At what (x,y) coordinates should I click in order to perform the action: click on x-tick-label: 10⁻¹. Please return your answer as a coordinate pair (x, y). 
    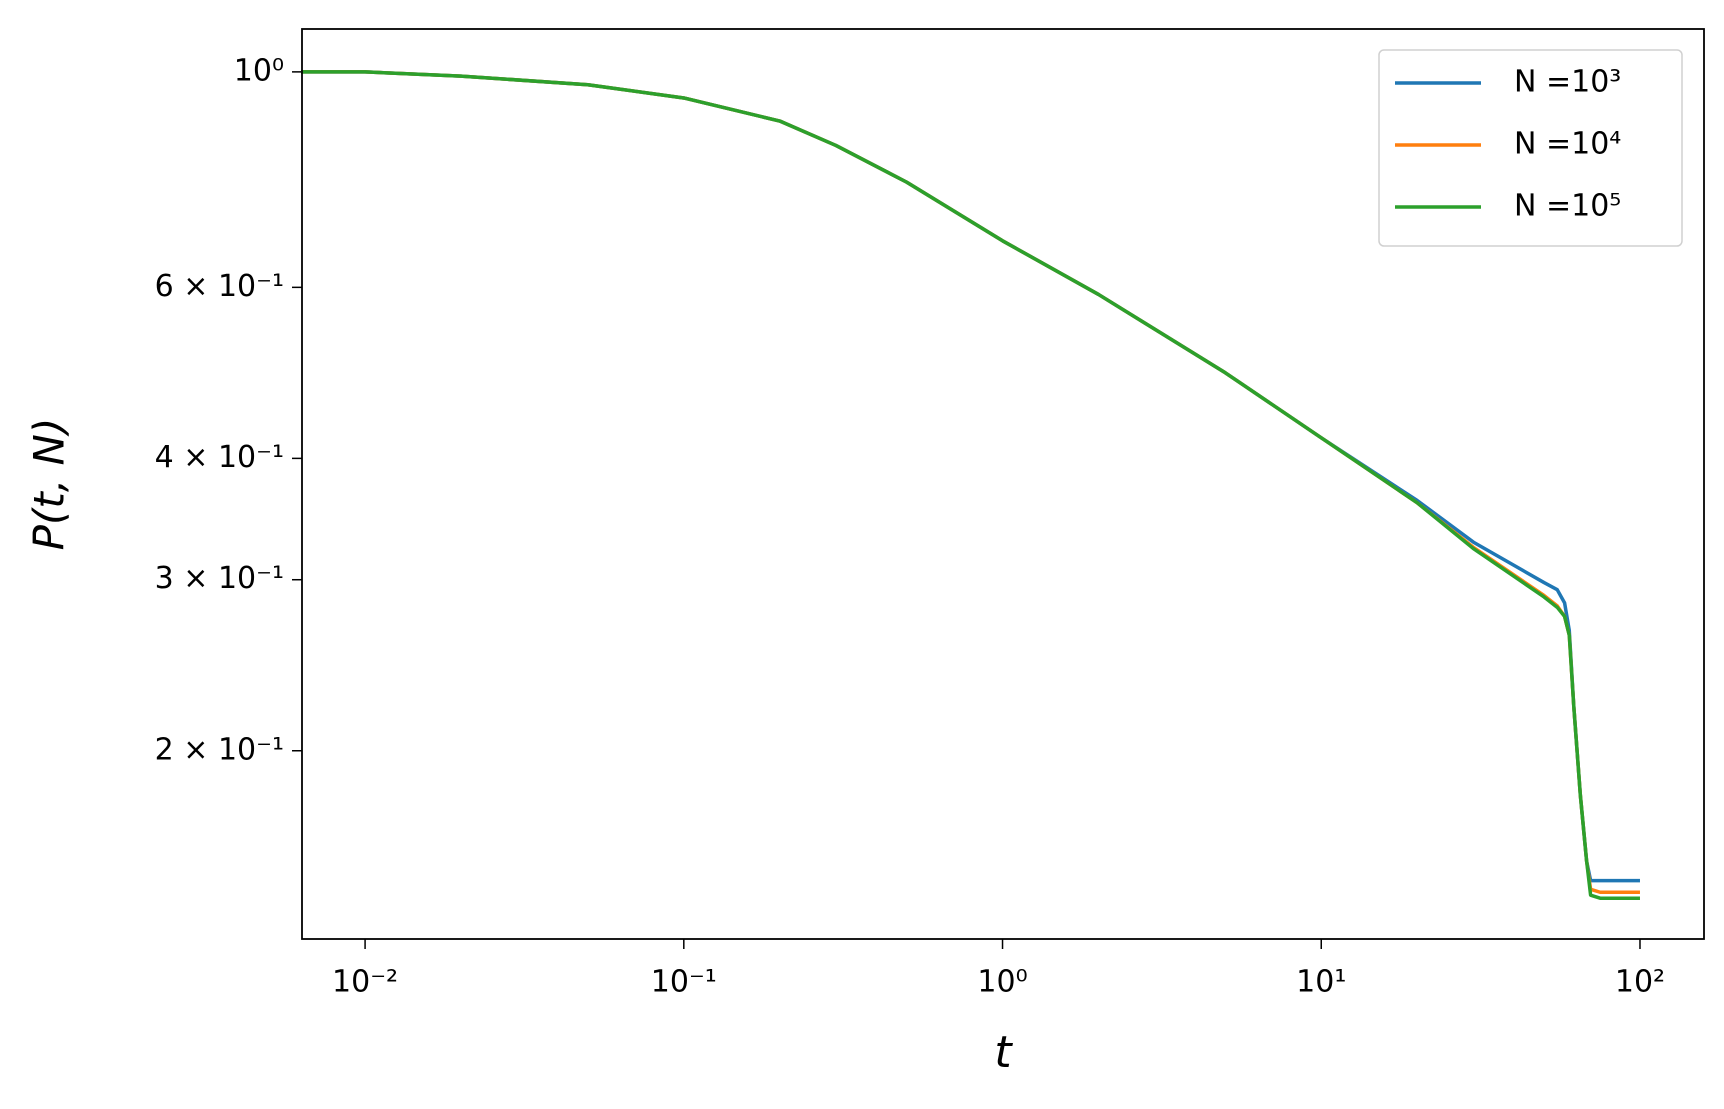
    Looking at the image, I should click on (684, 982).